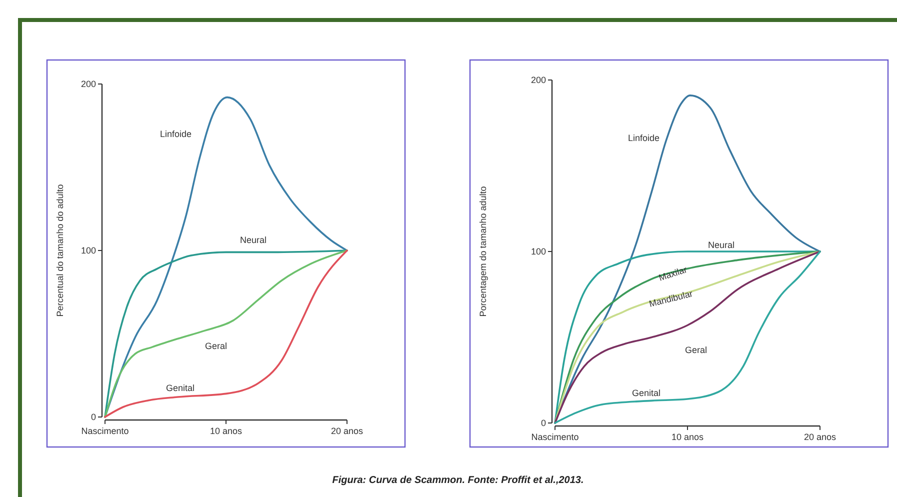  What do you see at coordinates (60, 250) in the screenshot?
I see `y-axis-title: Percentual do tamanho do adulto` at bounding box center [60, 250].